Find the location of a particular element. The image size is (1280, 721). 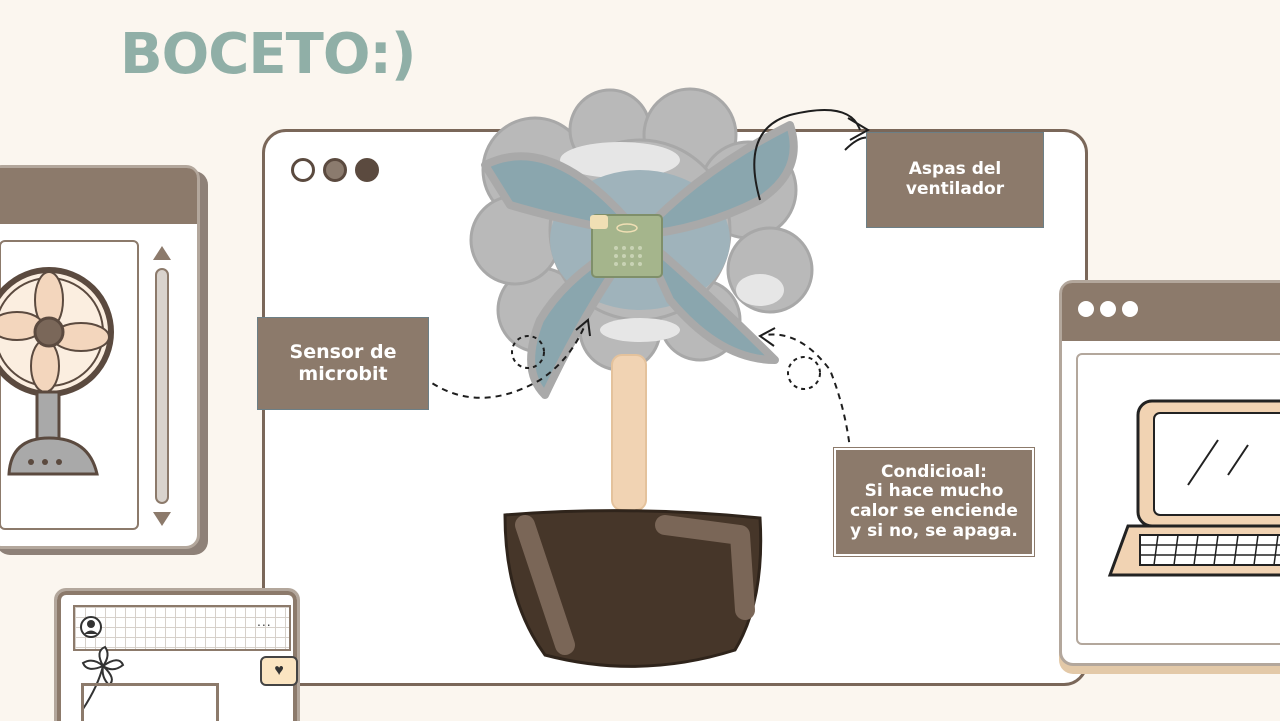

user-icon is located at coordinates (91, 627).